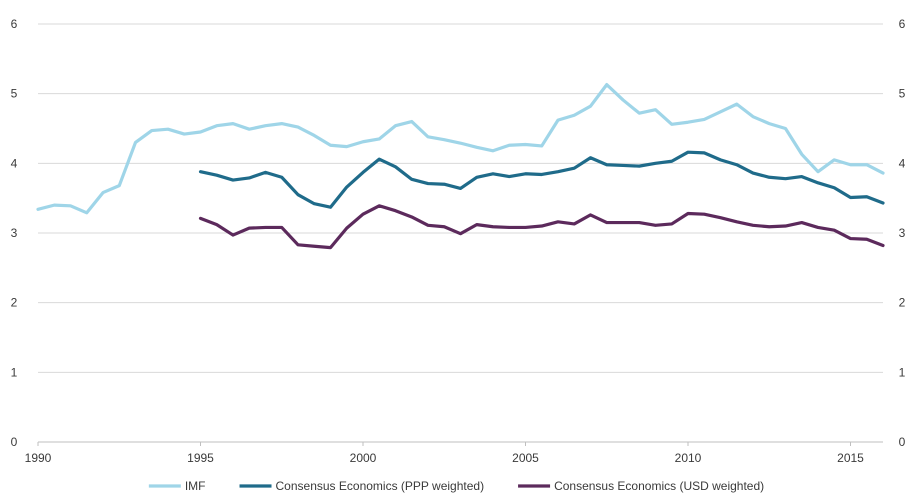  I want to click on y-axis-right: 0 1 2 3 4 5 6, so click(902, 233).